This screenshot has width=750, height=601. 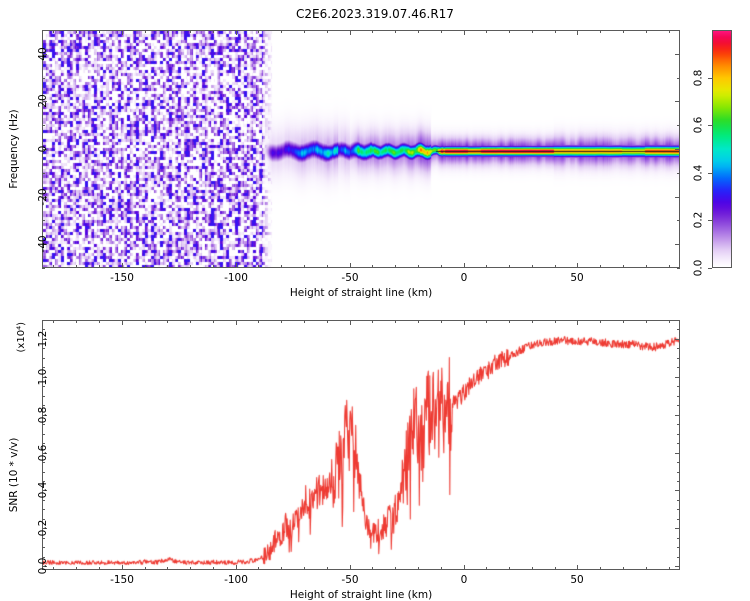 What do you see at coordinates (13, 149) in the screenshot?
I see `spectrogram-ylabel: Frequency (Hz)` at bounding box center [13, 149].